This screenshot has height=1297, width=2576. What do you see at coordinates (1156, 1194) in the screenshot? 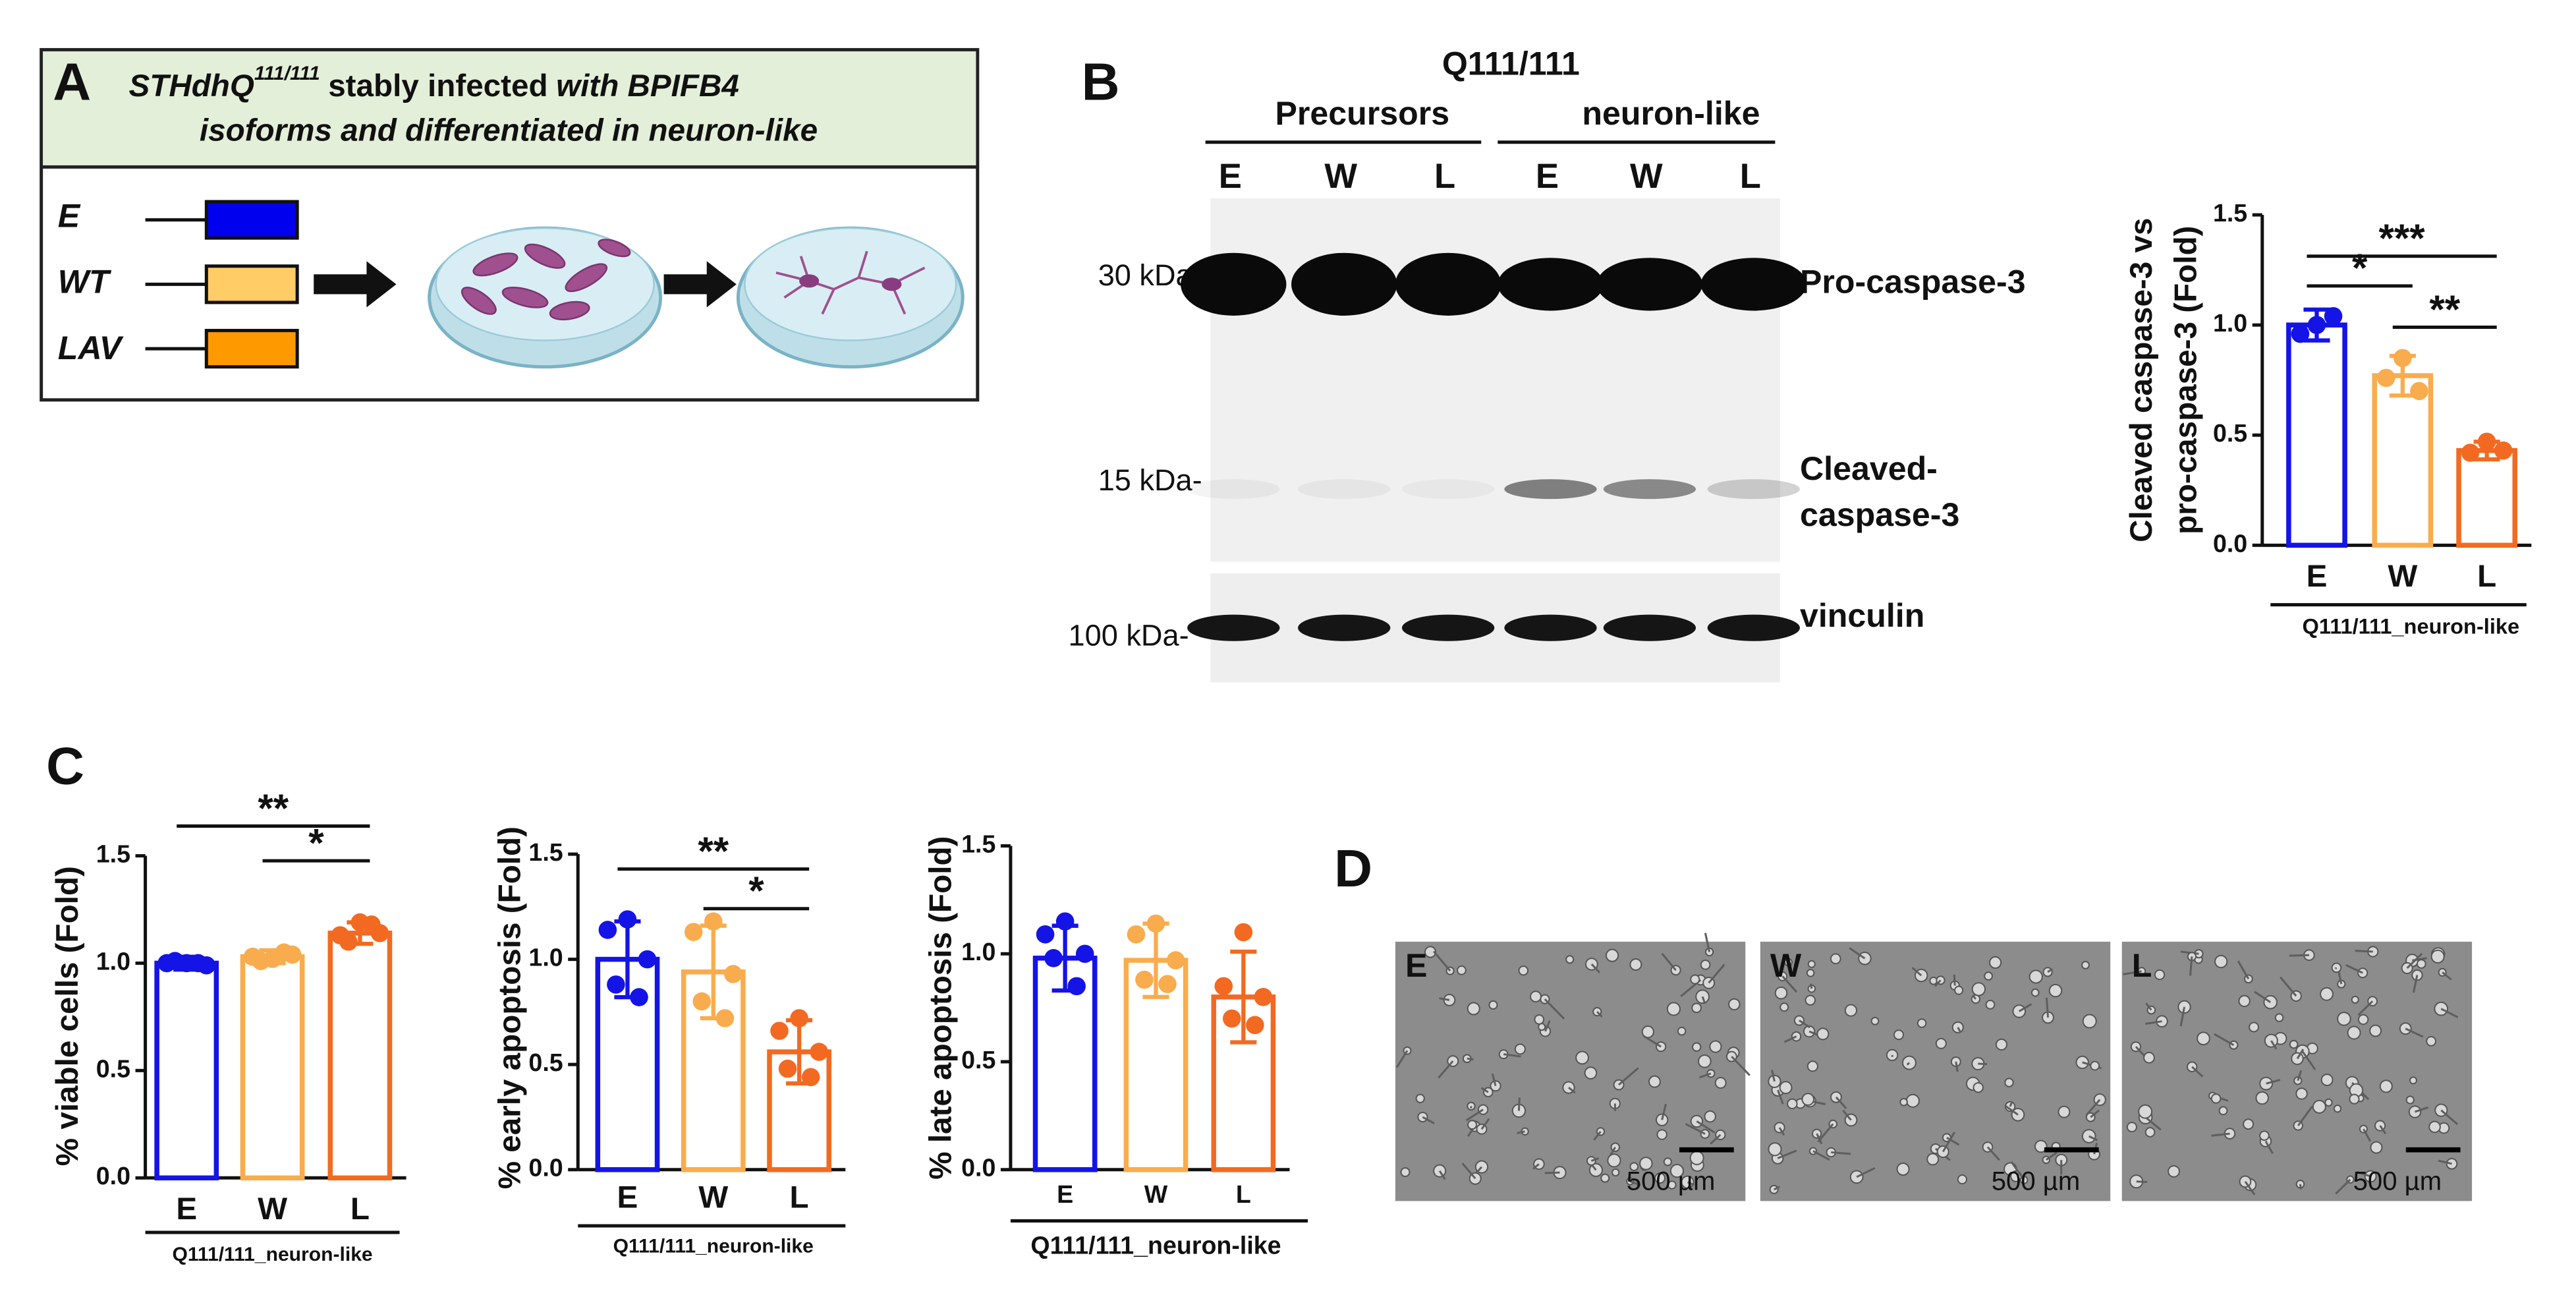
I see `x-tick-label: W` at bounding box center [1156, 1194].